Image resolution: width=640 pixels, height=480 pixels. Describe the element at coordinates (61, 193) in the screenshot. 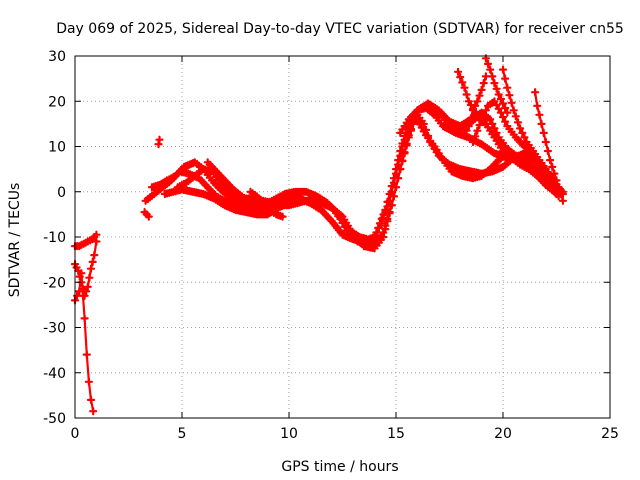

I see `y-tick-label: 0` at that location.